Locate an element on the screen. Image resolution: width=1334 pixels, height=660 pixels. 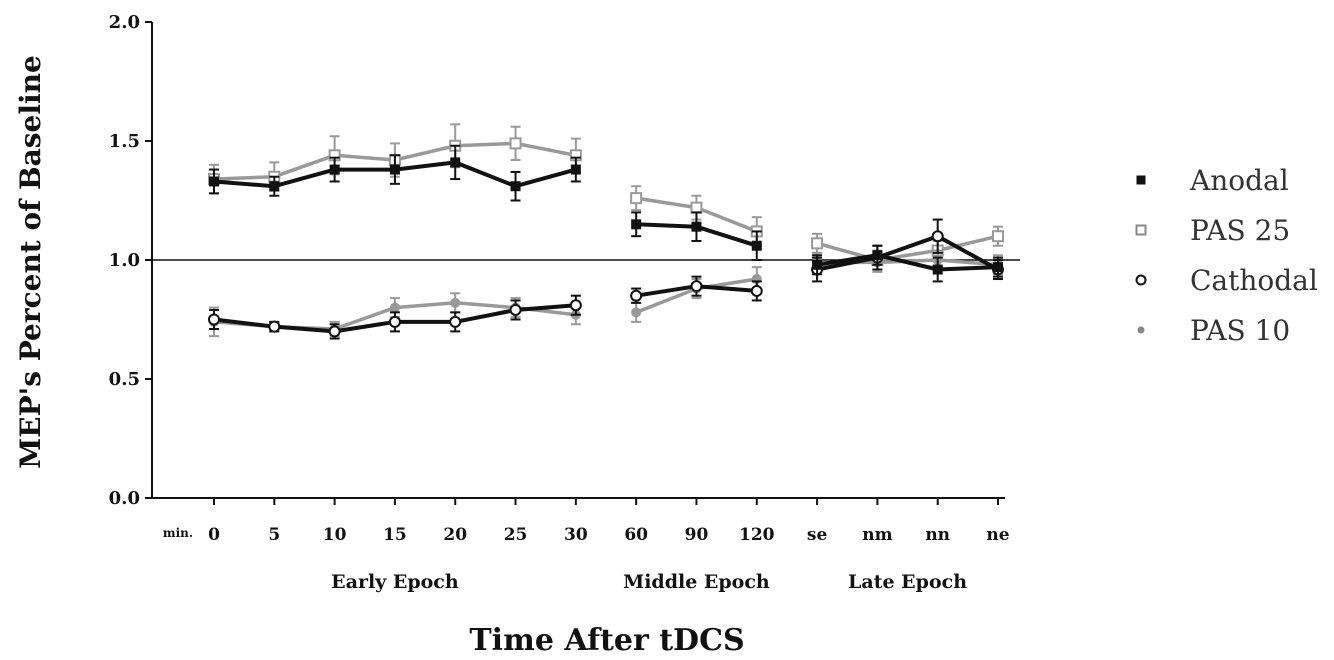
x-tick-label: 0 is located at coordinates (214, 535).